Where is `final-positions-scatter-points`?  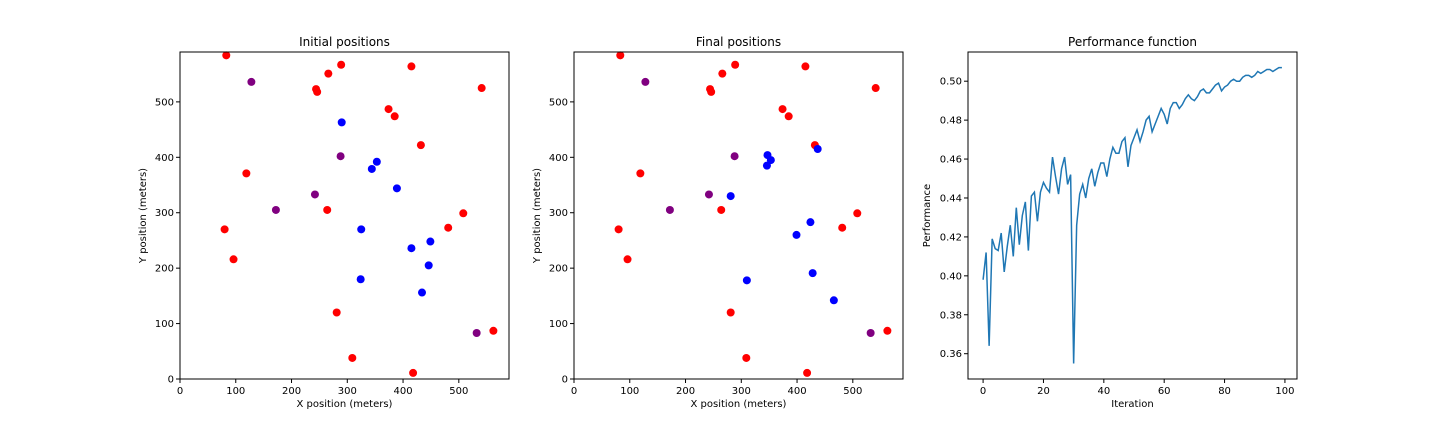
final-positions-scatter-points is located at coordinates (753, 214).